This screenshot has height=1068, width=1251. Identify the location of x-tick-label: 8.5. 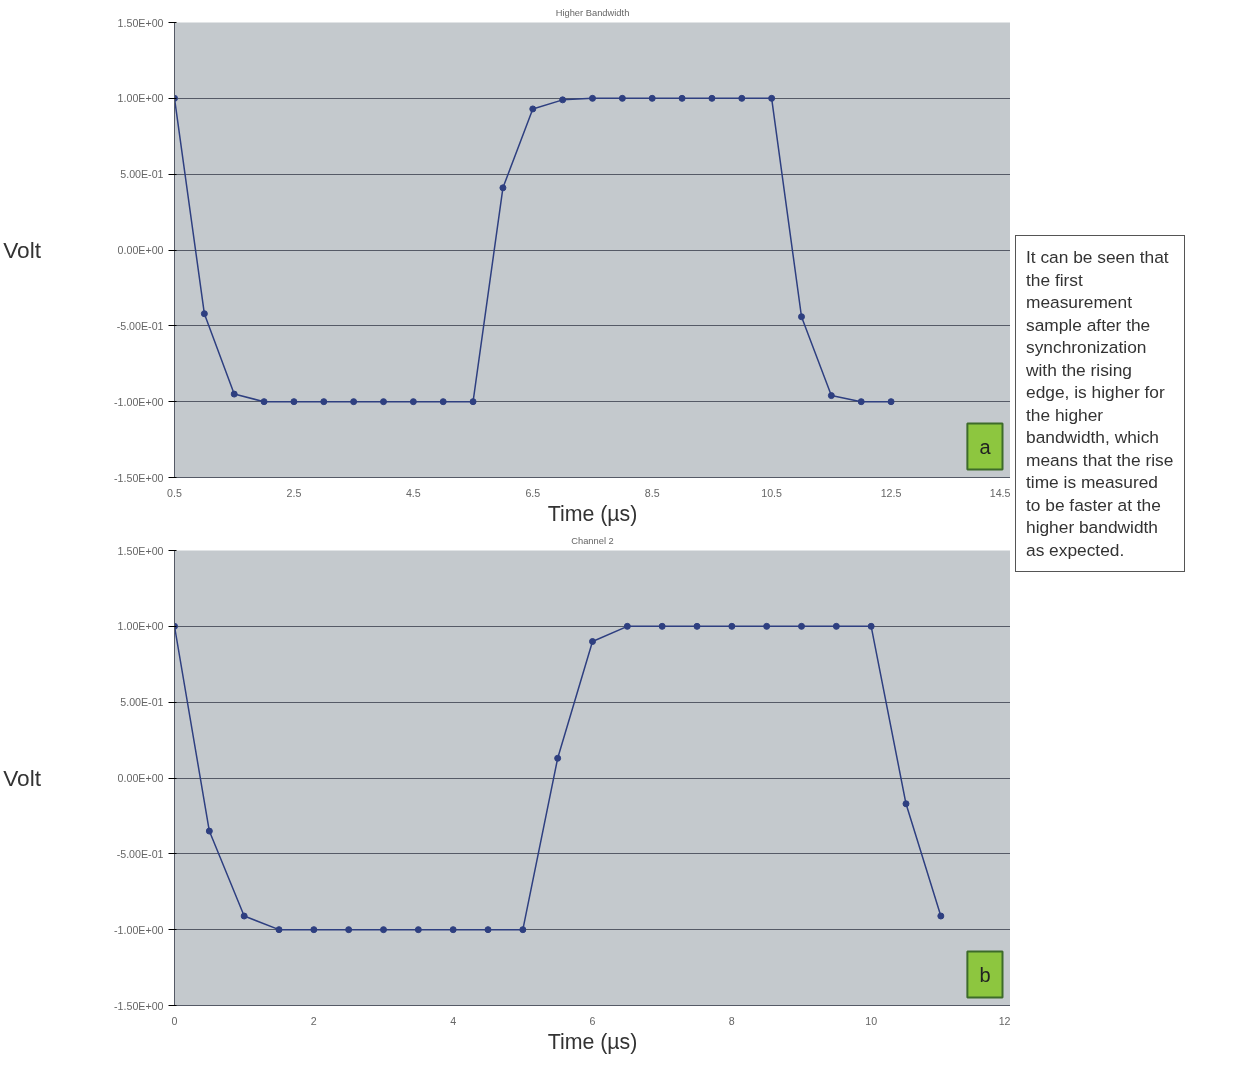
(652, 492).